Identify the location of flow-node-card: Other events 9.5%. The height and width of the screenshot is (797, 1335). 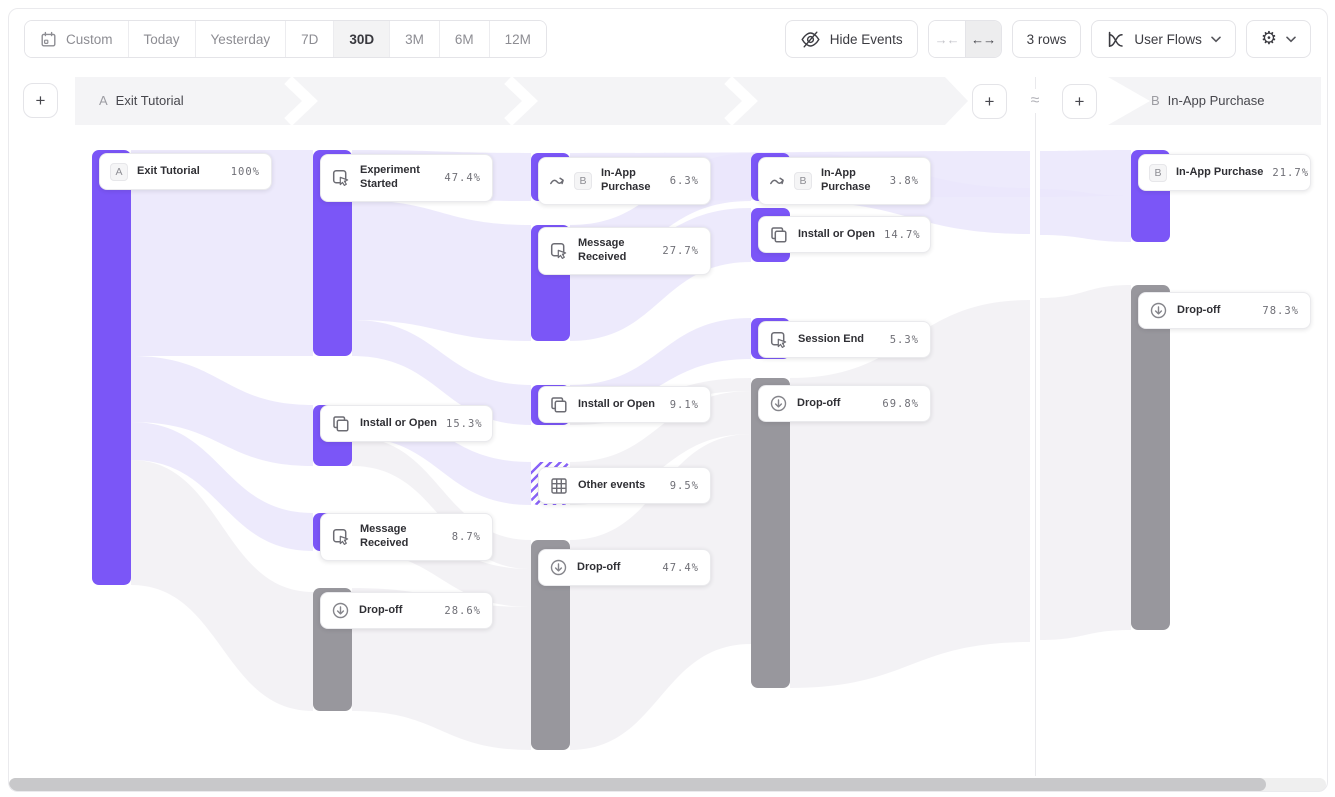
(624, 485).